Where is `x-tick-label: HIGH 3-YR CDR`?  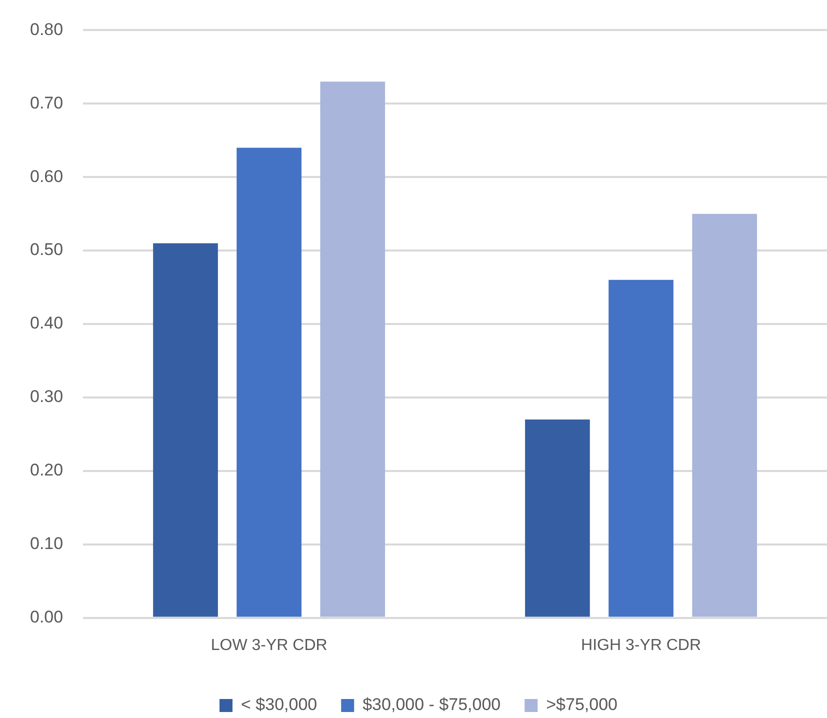 x-tick-label: HIGH 3-YR CDR is located at coordinates (641, 645).